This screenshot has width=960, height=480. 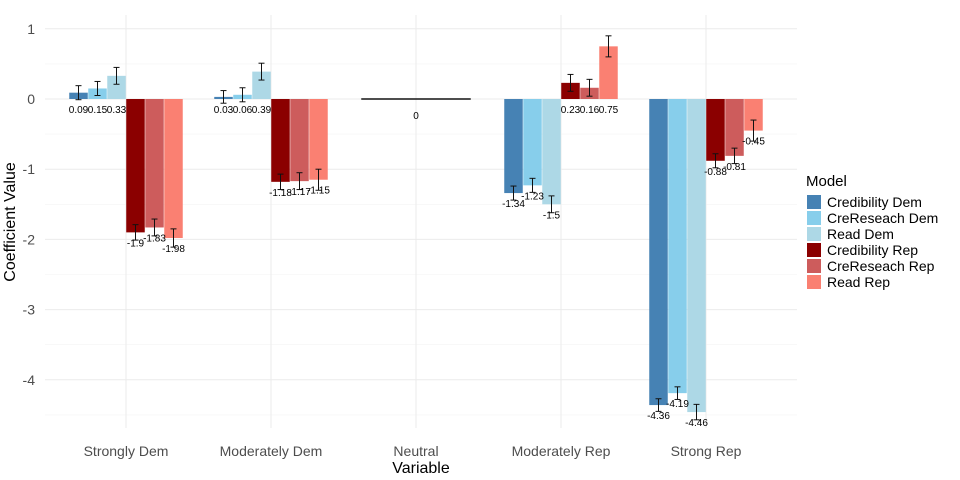 I want to click on data-label: -1.15, so click(x=318, y=191).